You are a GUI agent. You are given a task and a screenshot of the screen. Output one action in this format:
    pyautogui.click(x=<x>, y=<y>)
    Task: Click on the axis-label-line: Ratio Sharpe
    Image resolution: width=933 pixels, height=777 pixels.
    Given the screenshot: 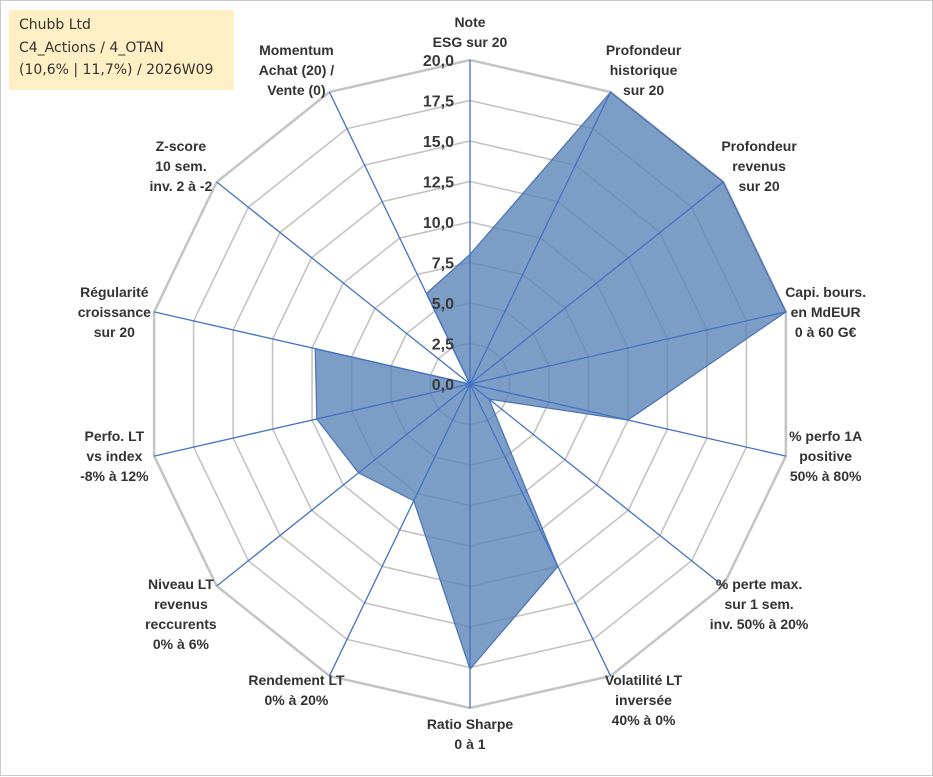 What is the action you would take?
    pyautogui.click(x=470, y=724)
    